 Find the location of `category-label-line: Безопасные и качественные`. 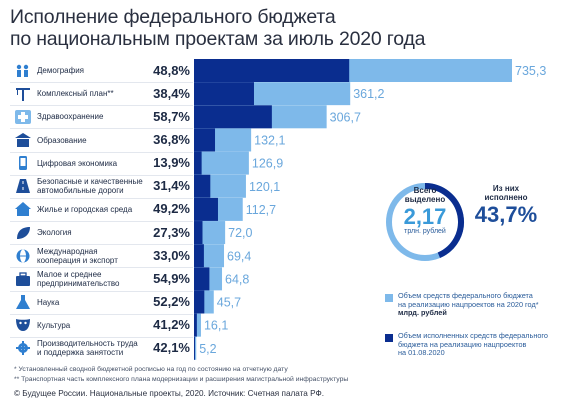

category-label-line: Безопасные и качественные is located at coordinates (90, 182).